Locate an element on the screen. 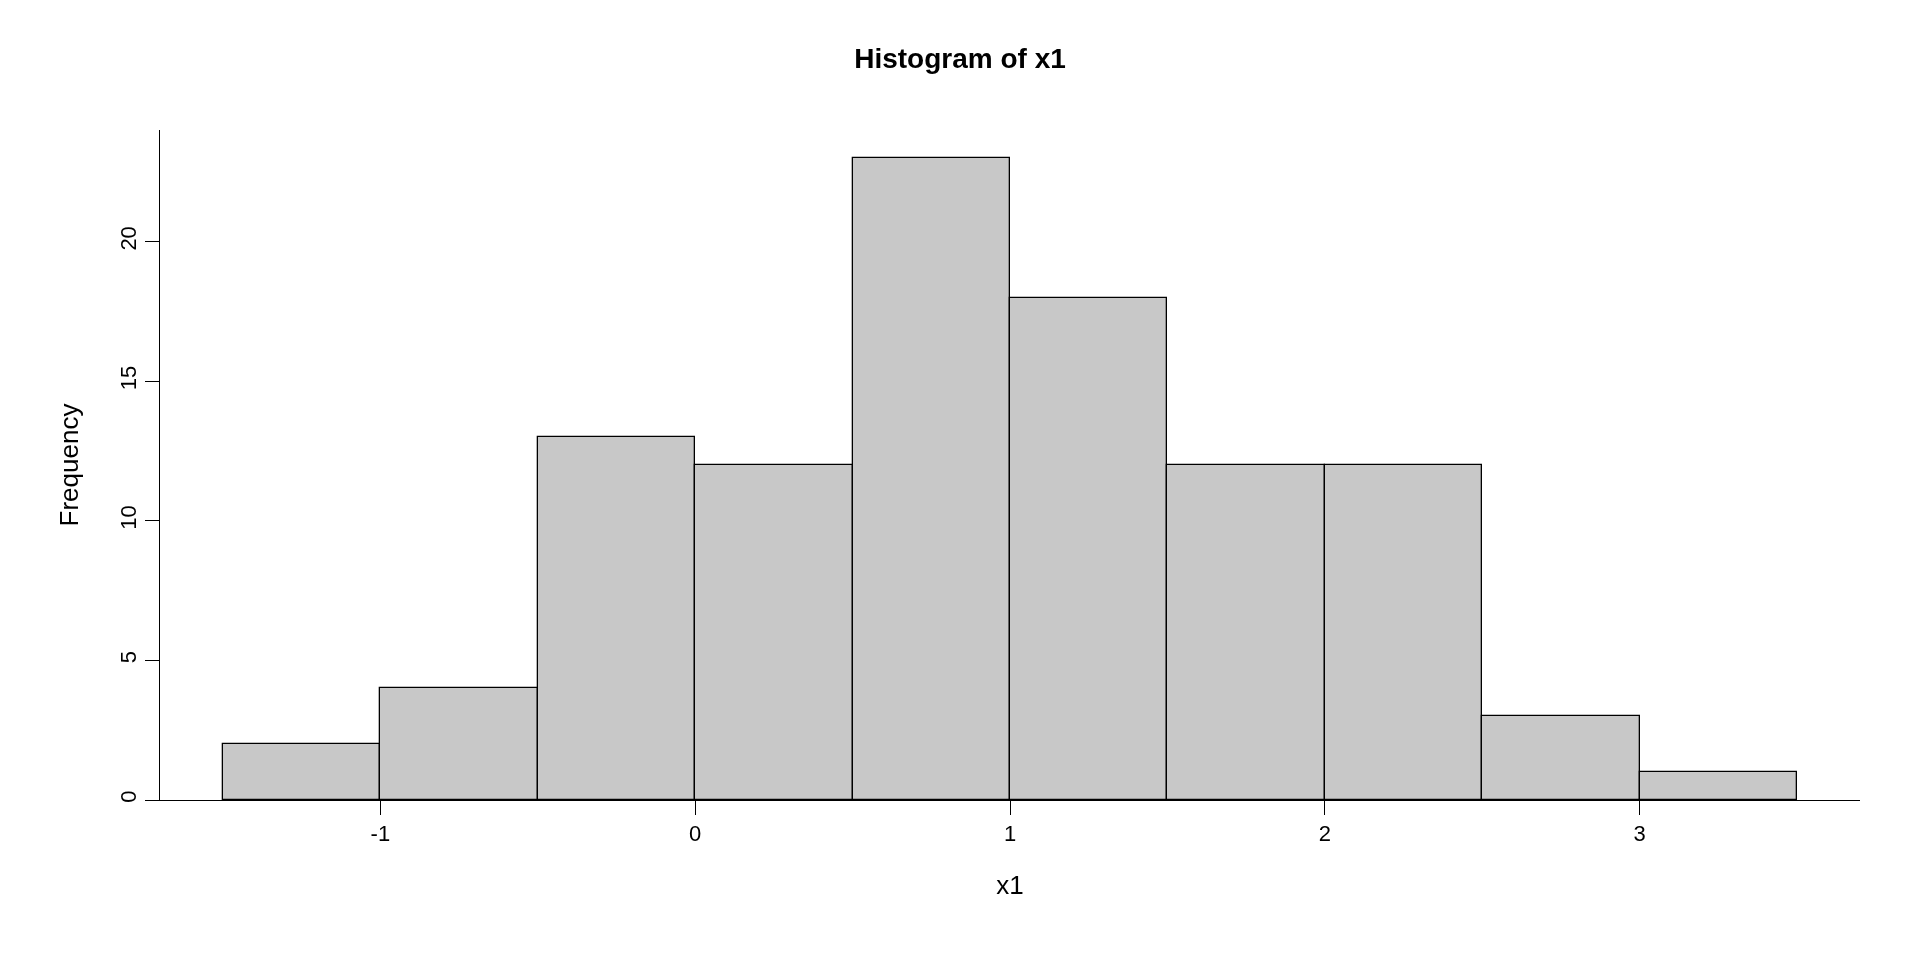  x-tick-label: 1 is located at coordinates (1010, 834).